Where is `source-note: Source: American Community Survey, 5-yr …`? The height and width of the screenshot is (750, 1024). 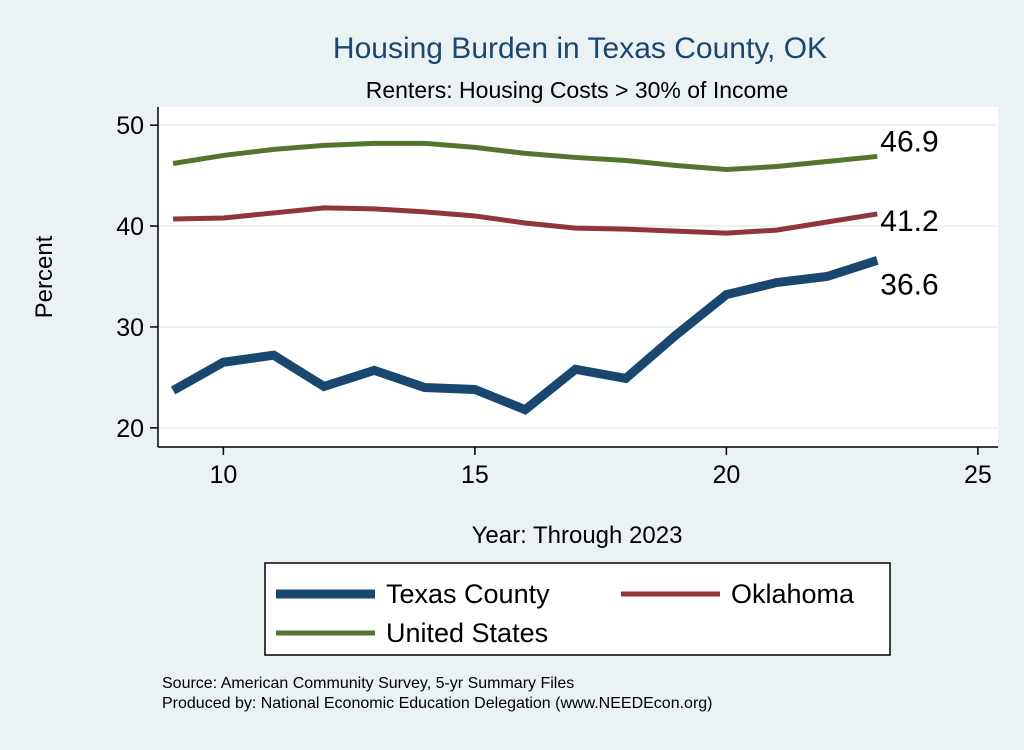 source-note: Source: American Community Survey, 5-yr … is located at coordinates (368, 683).